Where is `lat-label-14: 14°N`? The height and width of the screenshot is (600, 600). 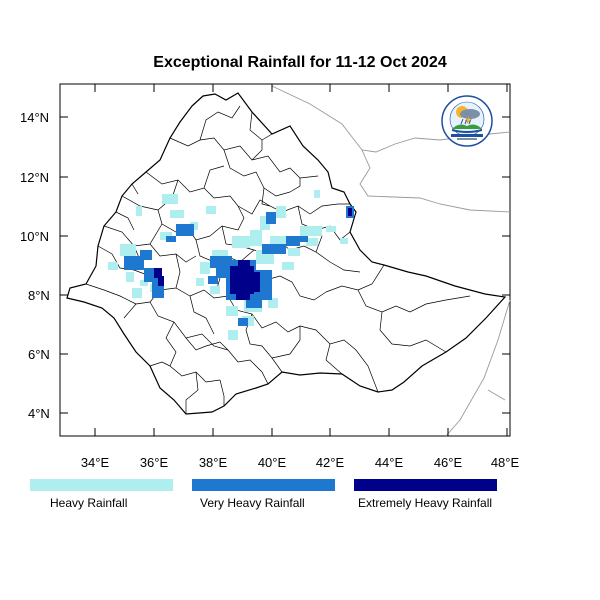 lat-label-14: 14°N is located at coordinates (34, 117).